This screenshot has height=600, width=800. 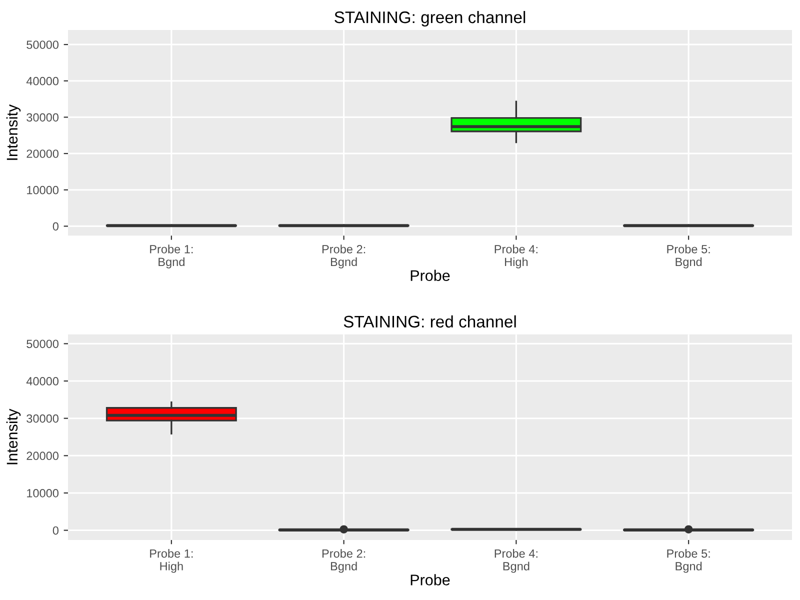 I want to click on x-tick-label: Probe 1: Bgnd, so click(x=171, y=256).